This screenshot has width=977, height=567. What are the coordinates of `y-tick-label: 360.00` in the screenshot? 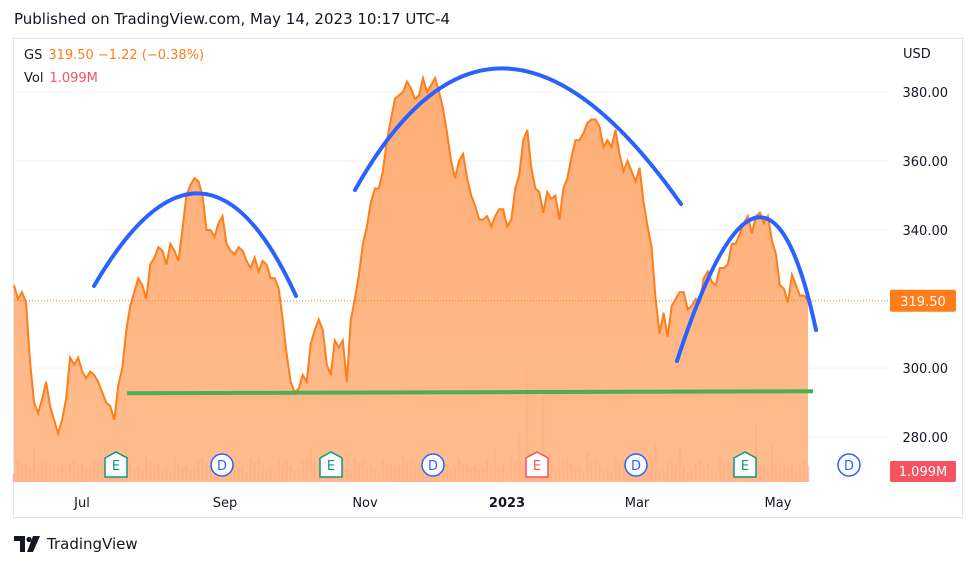 It's located at (926, 162).